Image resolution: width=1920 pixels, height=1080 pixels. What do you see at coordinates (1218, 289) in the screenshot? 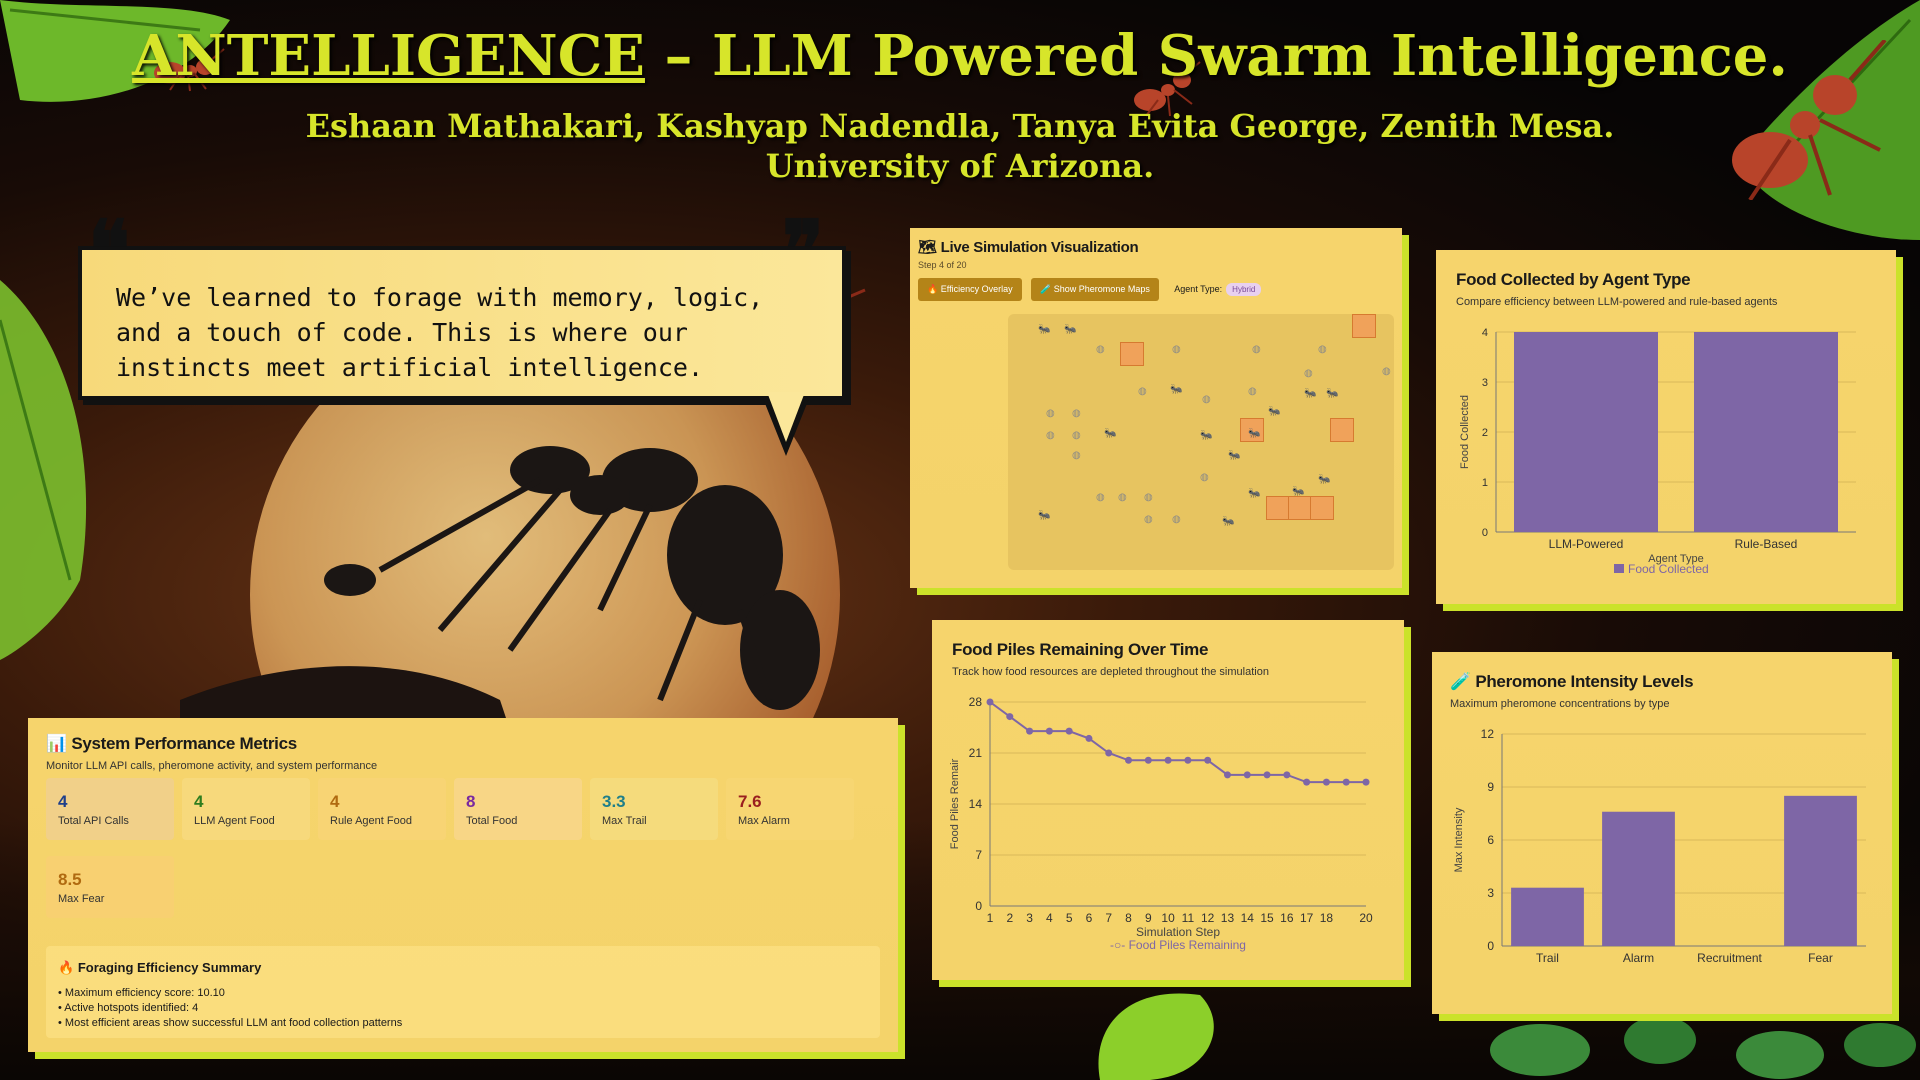
I see `agent-type-label: Agent Type: Hybrid` at bounding box center [1218, 289].